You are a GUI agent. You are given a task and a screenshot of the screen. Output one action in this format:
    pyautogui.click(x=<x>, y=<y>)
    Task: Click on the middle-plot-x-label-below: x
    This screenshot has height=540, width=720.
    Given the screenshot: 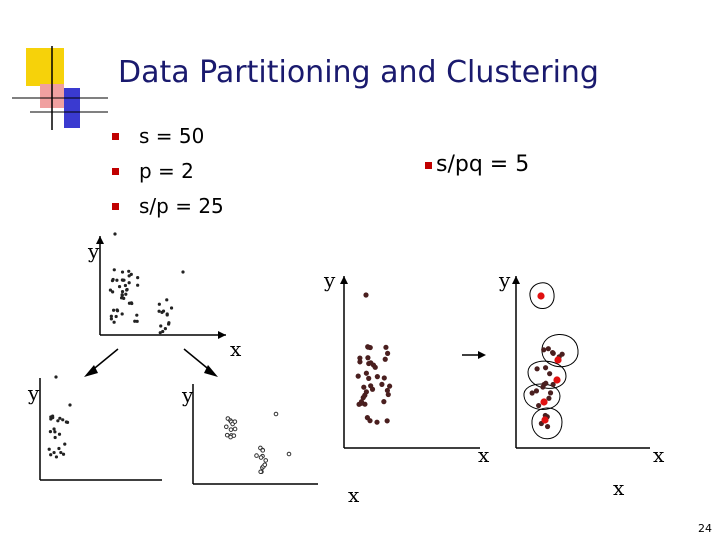 What is the action you would take?
    pyautogui.click(x=354, y=495)
    